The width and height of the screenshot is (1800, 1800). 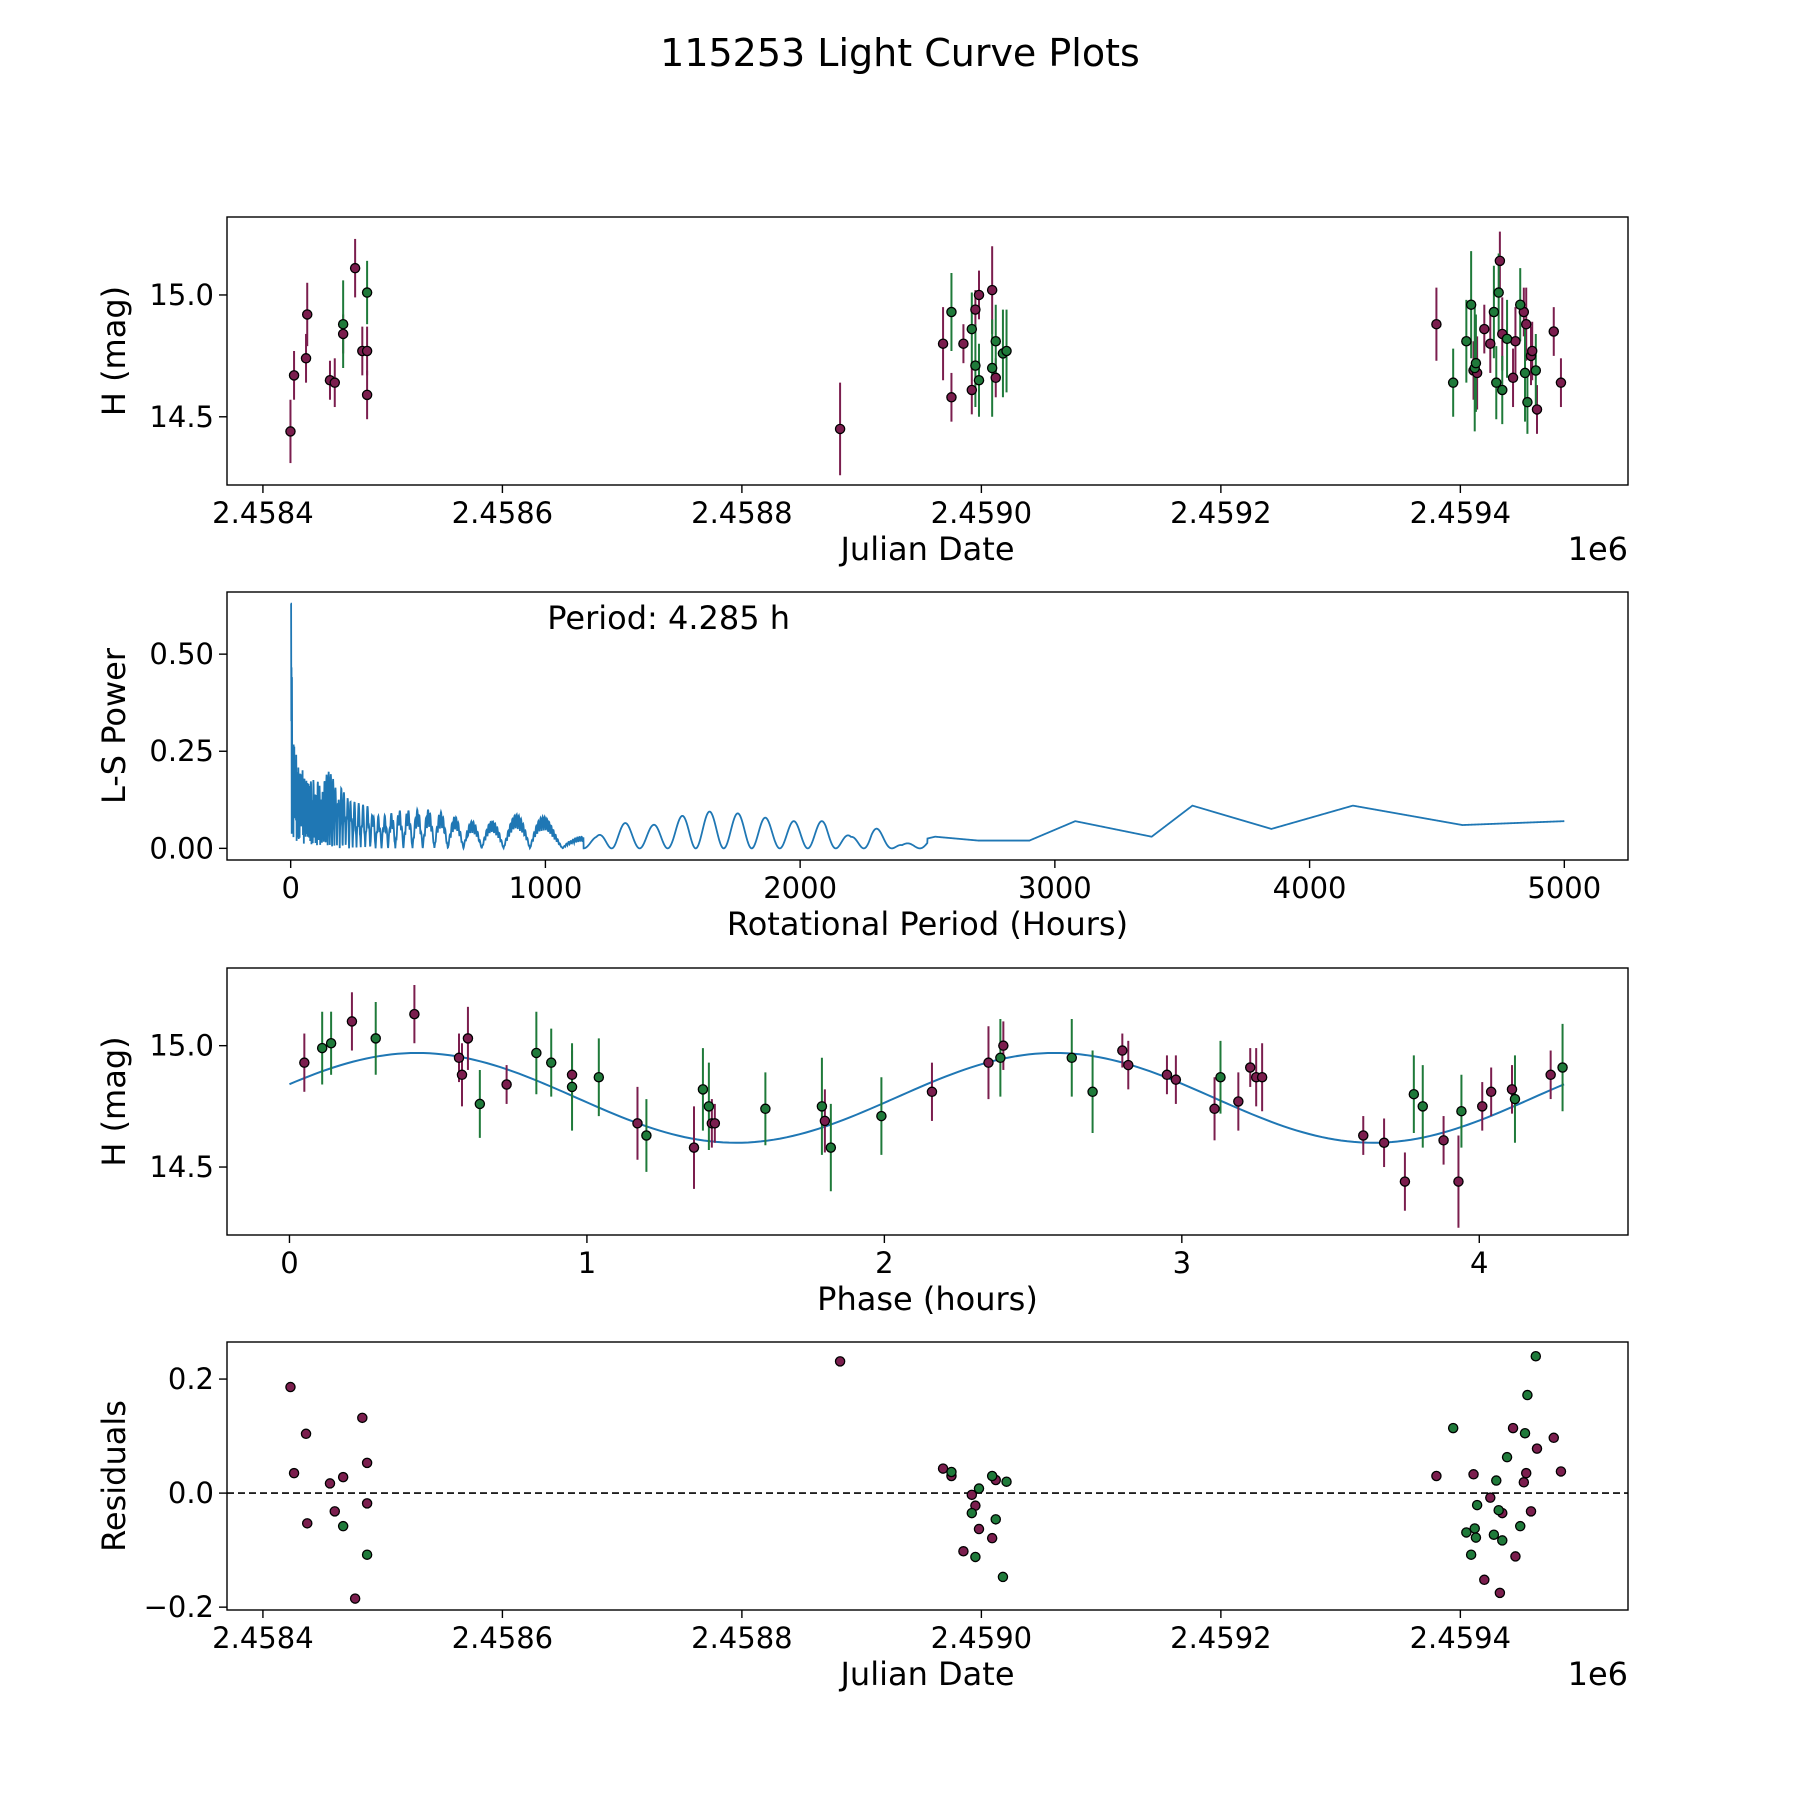 I want to click on x-tick-label: 5000, so click(x=1564, y=888).